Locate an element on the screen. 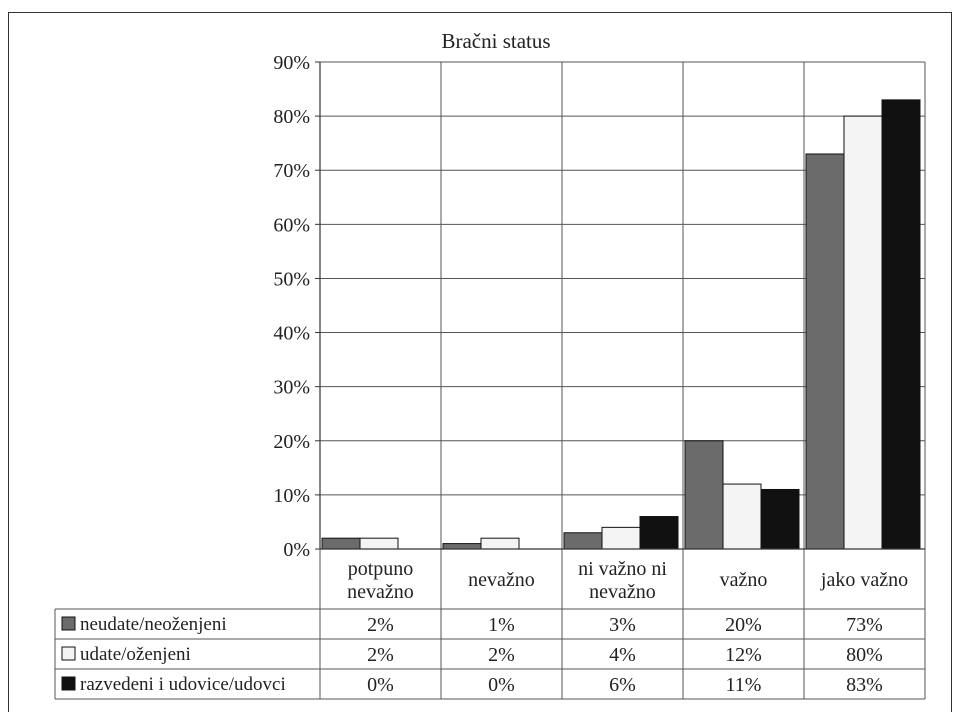 The height and width of the screenshot is (712, 957). table-value: 1% is located at coordinates (501, 625).